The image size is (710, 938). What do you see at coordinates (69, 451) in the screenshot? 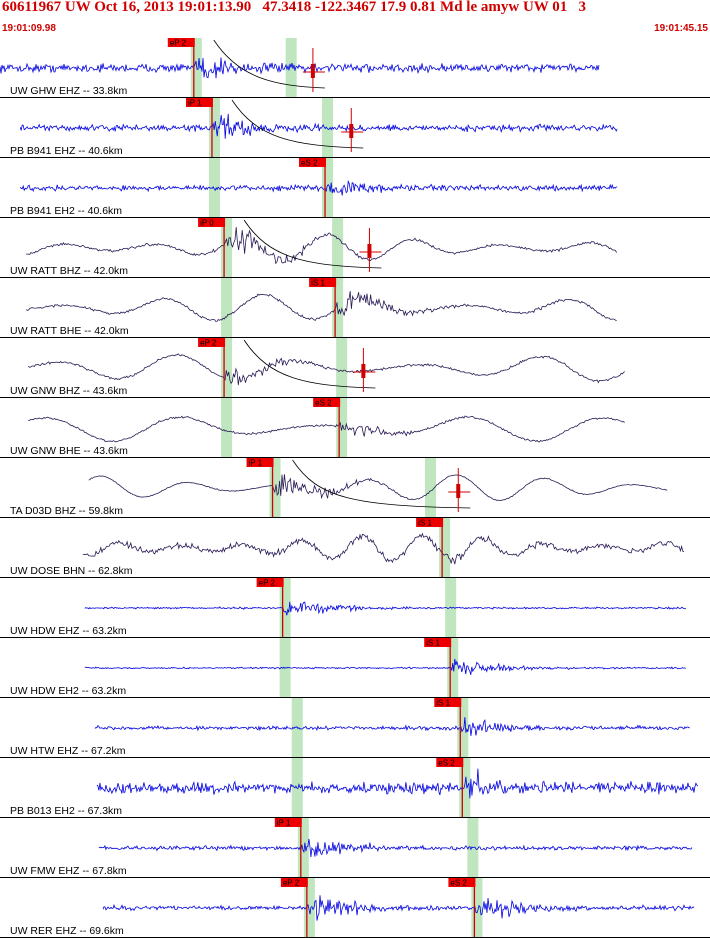
I see `station-label: UW GNW BHE -- 43.6km` at bounding box center [69, 451].